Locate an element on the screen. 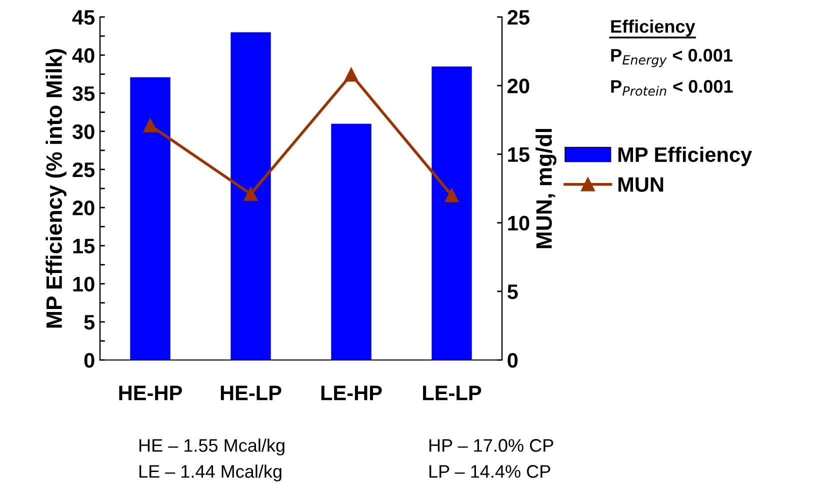 The height and width of the screenshot is (491, 824). y-tick-label: 30 is located at coordinates (83, 132).